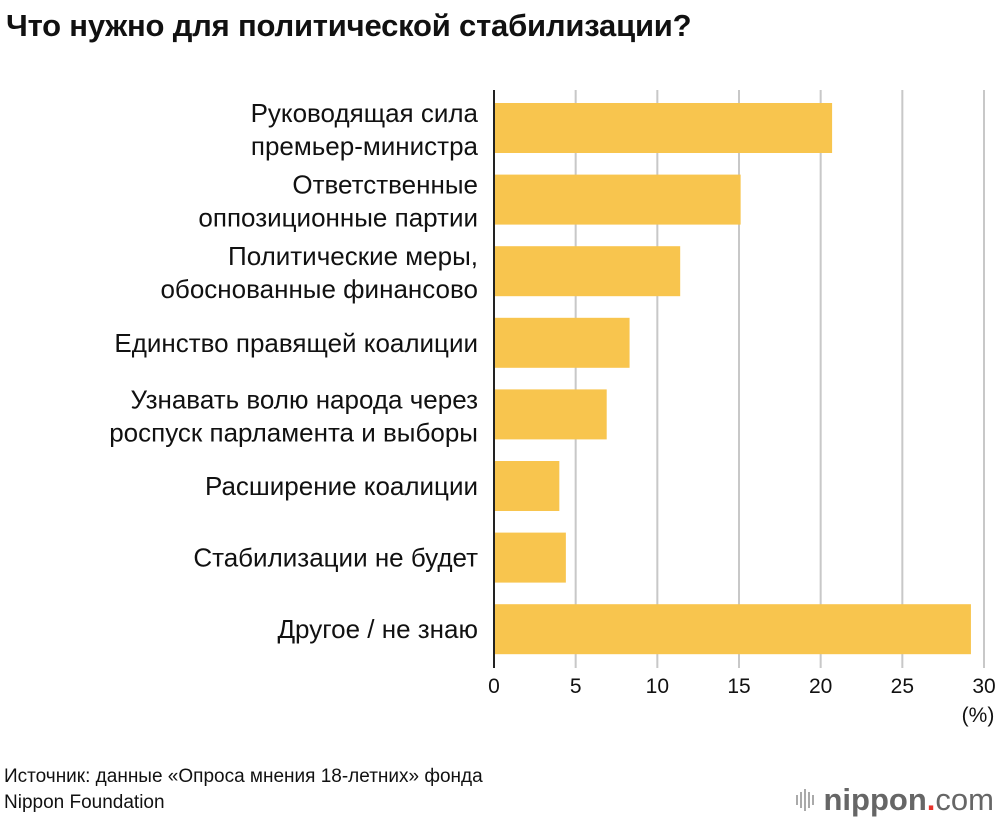  What do you see at coordinates (349, 25) in the screenshot?
I see `chart-title: Что нужно для политической стабилизации?` at bounding box center [349, 25].